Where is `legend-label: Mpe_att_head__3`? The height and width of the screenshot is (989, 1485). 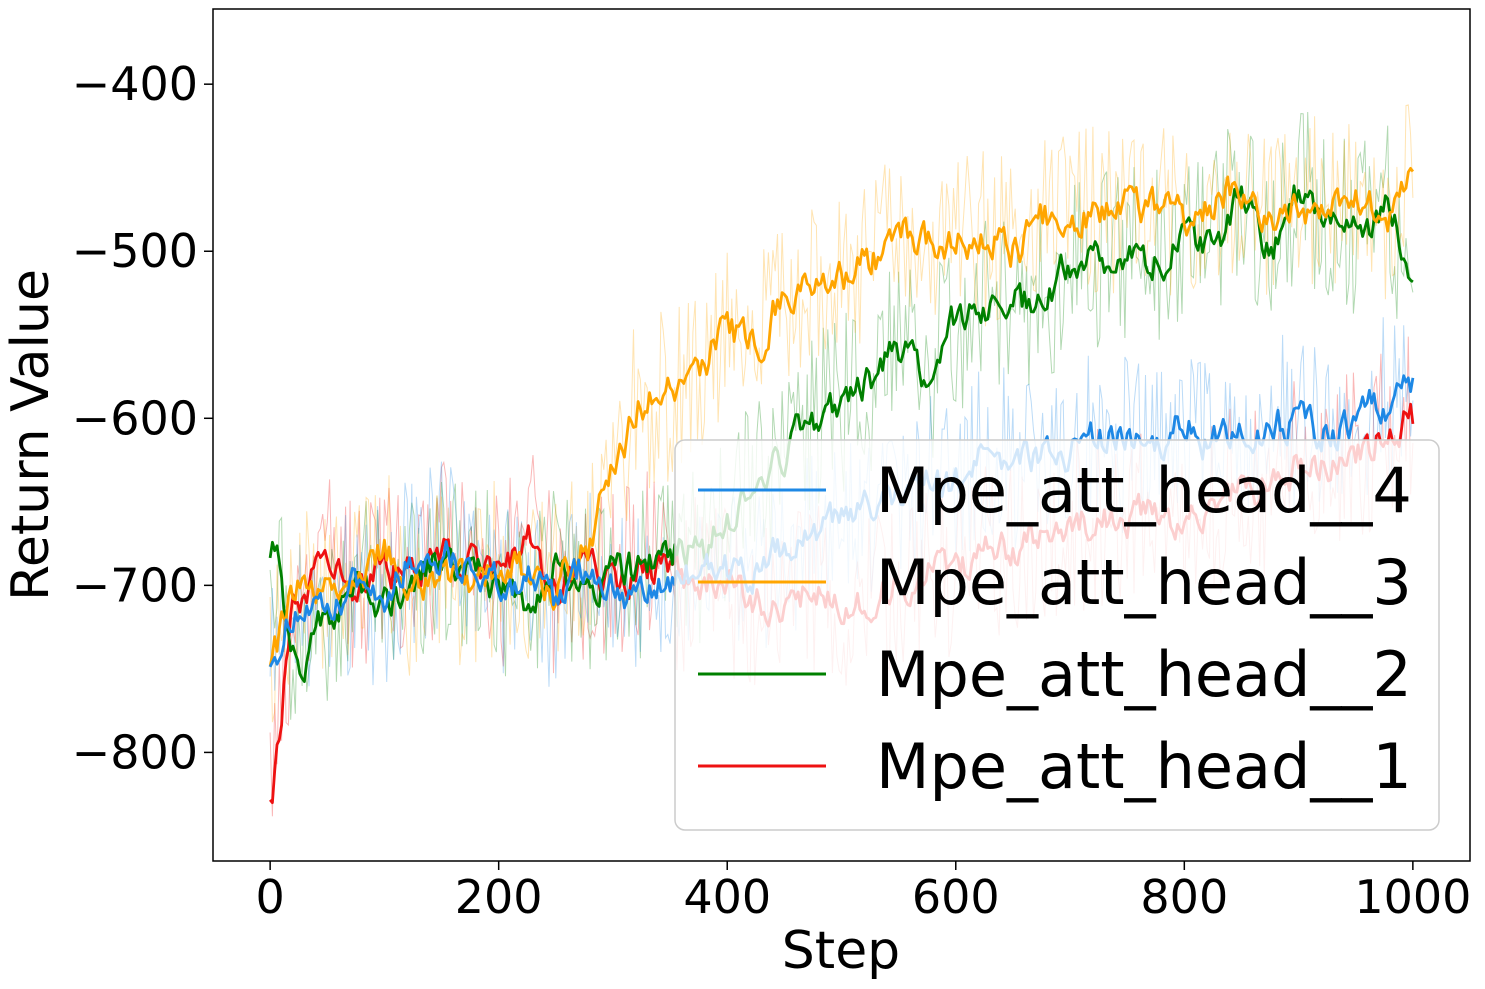
legend-label: Mpe_att_head__3 is located at coordinates (1144, 582).